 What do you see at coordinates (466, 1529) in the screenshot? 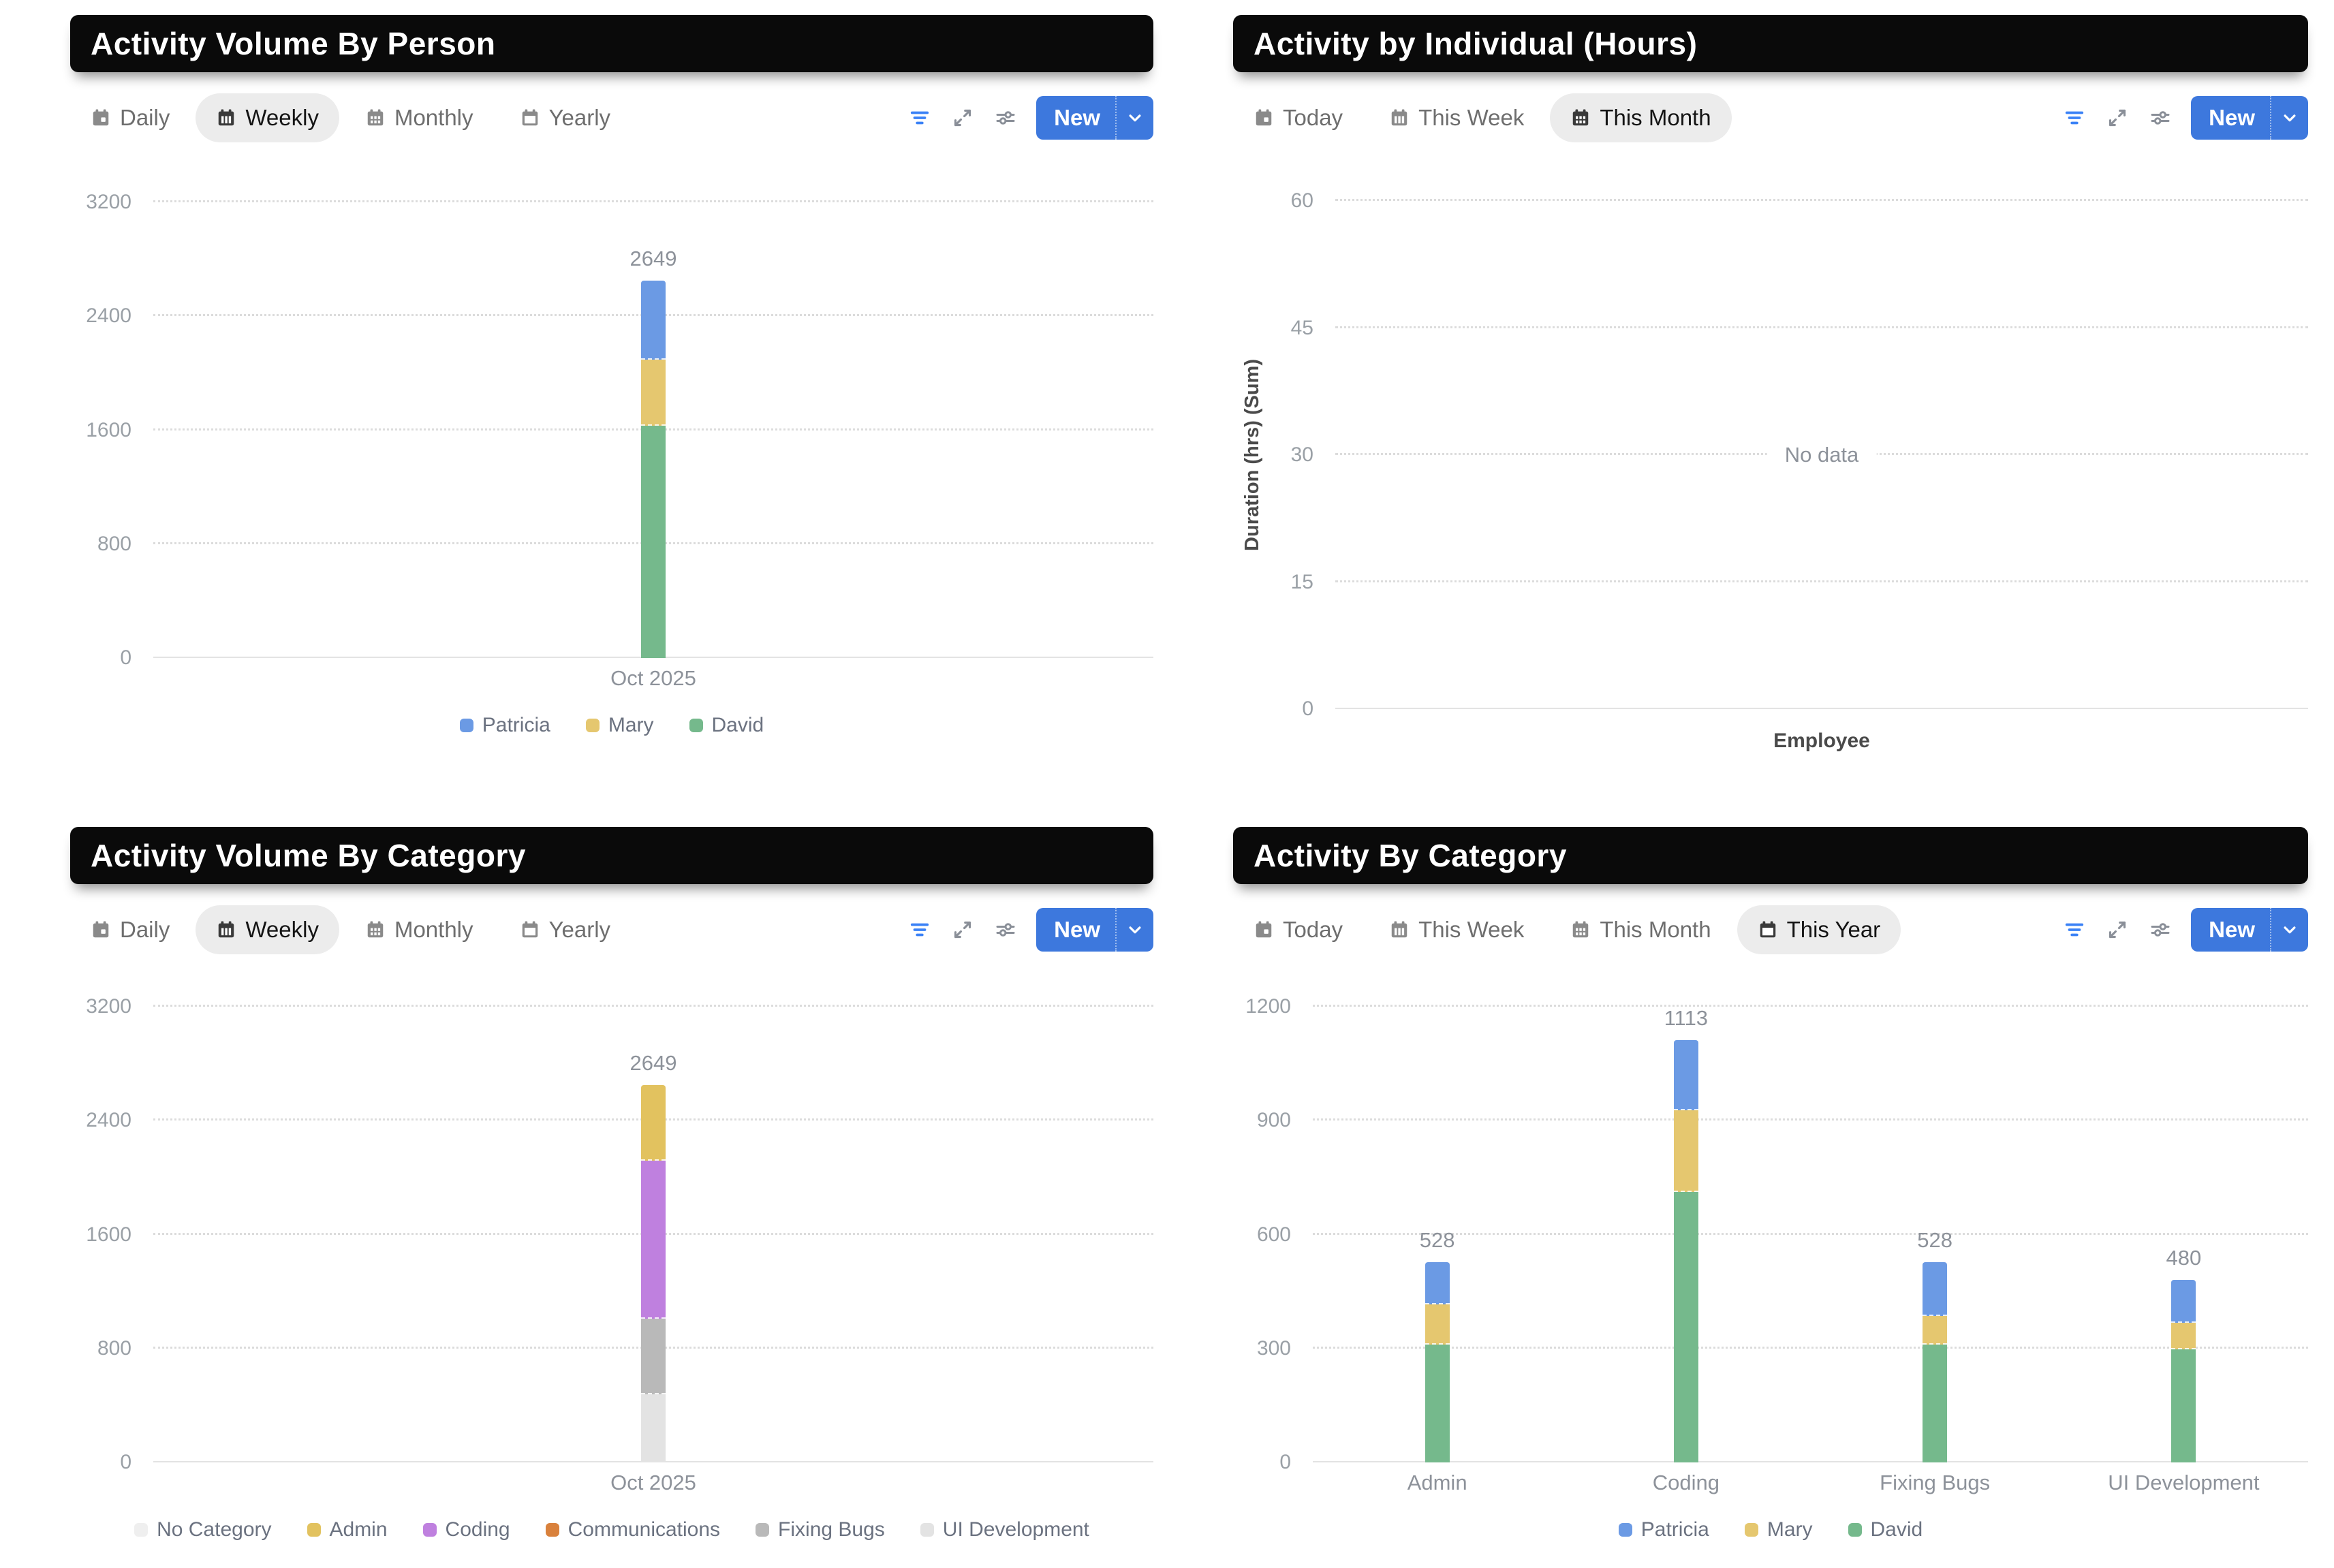
I see `legend-item-coding: Coding` at bounding box center [466, 1529].